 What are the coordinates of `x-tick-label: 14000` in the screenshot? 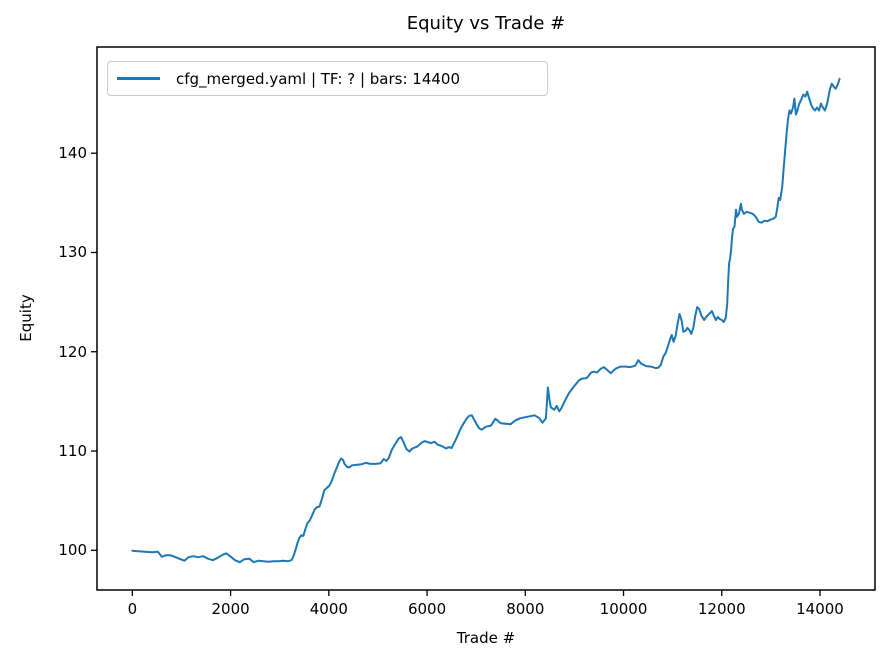 It's located at (820, 609).